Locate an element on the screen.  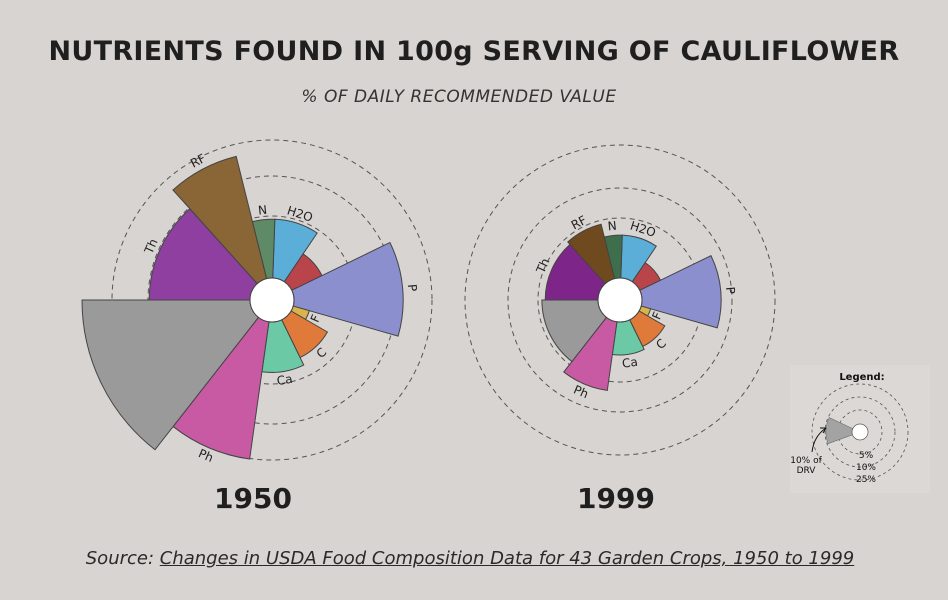
legend-ring is located at coordinates (860, 432).